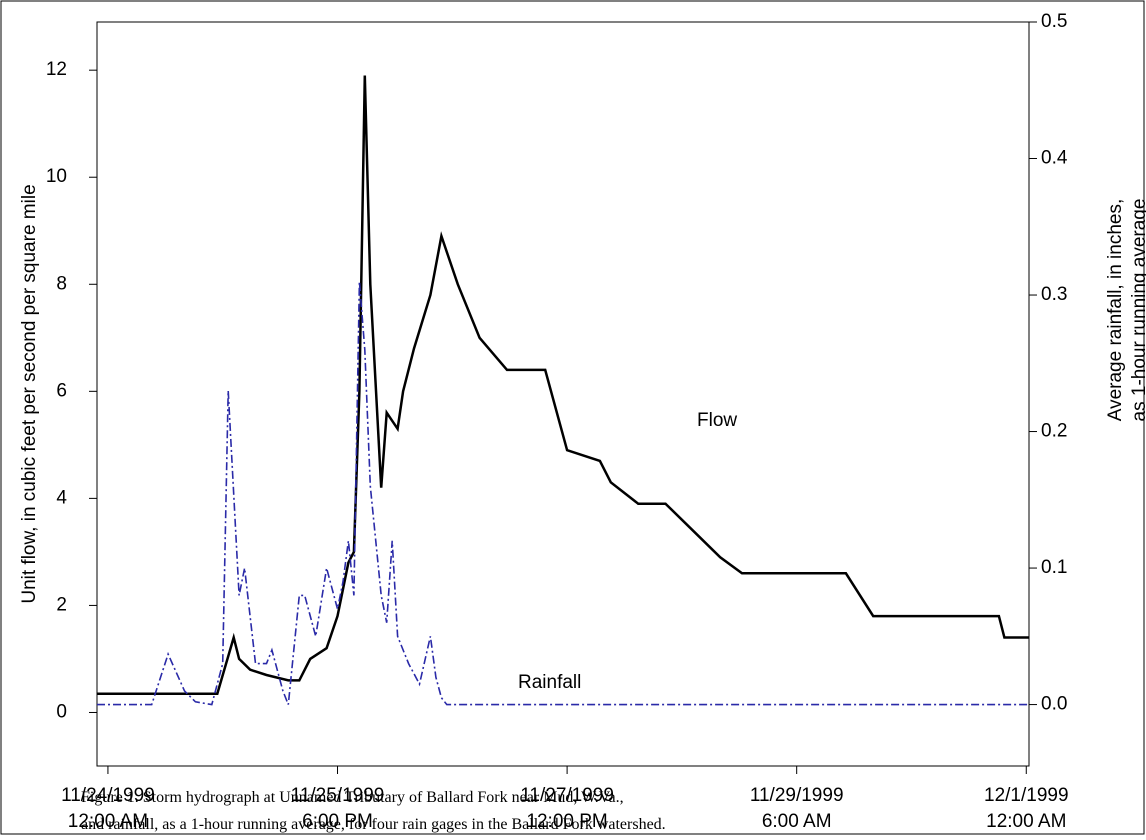 This screenshot has width=1146, height=840. I want to click on x-tick-label: 12/1/1999, so click(1026, 795).